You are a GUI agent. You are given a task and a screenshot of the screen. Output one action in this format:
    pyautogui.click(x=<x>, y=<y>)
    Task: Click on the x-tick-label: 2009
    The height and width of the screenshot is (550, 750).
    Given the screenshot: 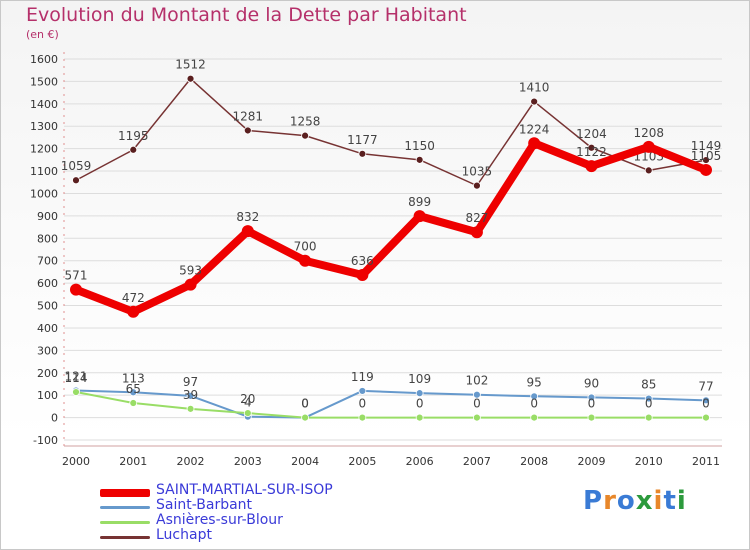 What is the action you would take?
    pyautogui.click(x=591, y=461)
    